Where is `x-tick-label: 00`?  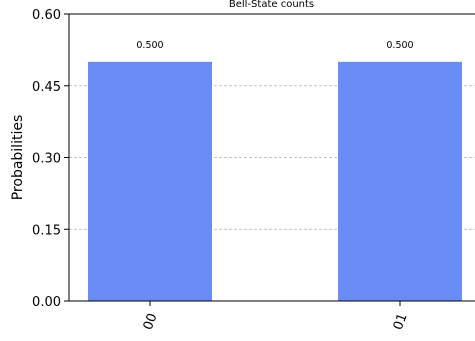 x-tick-label: 00 is located at coordinates (151, 321).